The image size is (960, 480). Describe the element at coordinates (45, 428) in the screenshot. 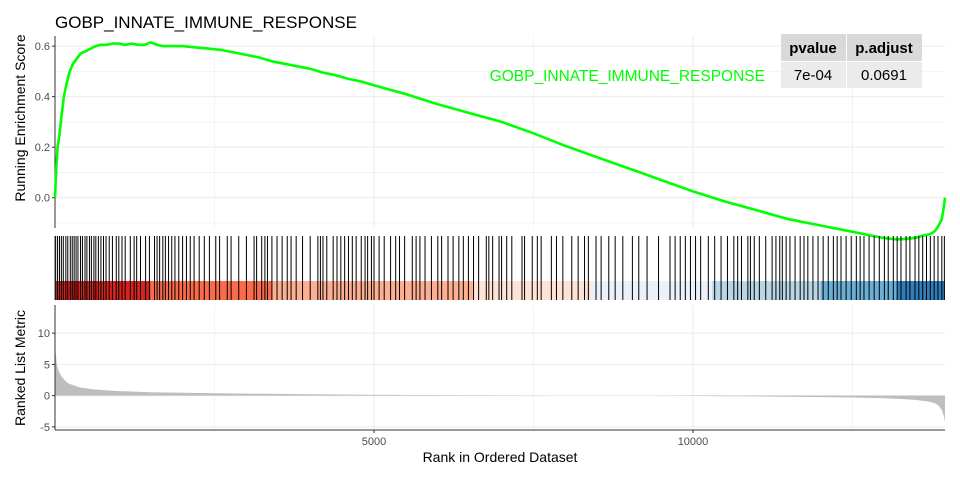

I see `y-tick-label: -5` at that location.